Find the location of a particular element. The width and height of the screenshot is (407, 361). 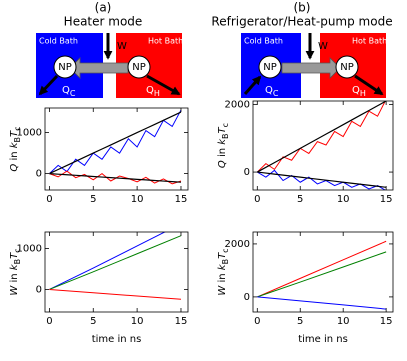

panel-title: Refrigerator/Heat-pump mode is located at coordinates (301, 22).